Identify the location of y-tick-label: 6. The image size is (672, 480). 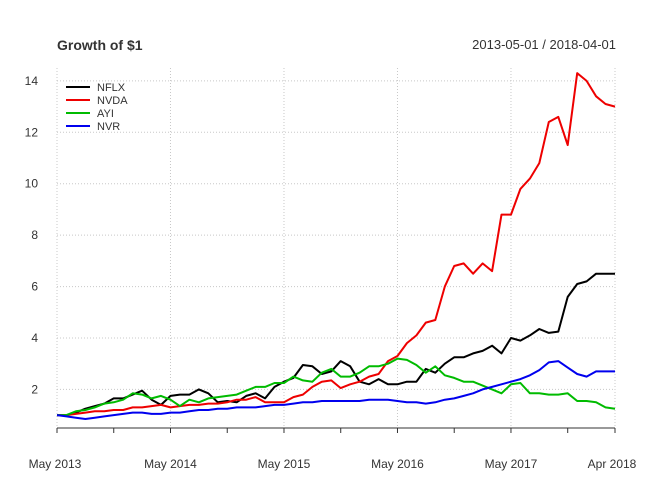
(34, 287).